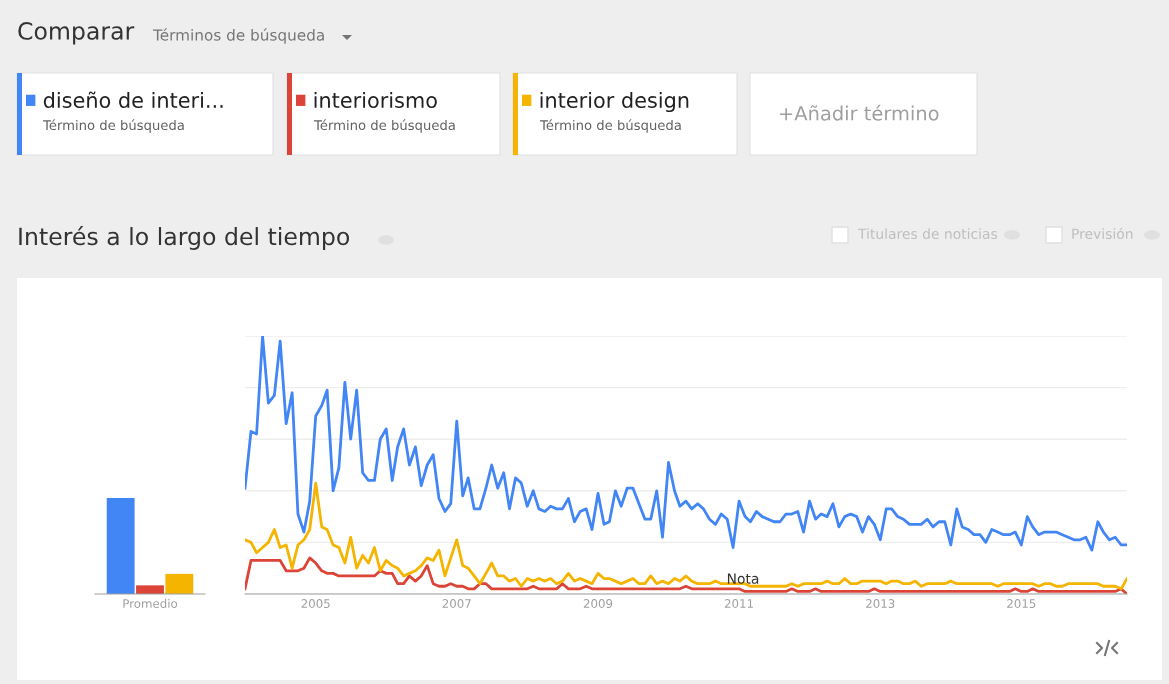  Describe the element at coordinates (456, 603) in the screenshot. I see `x-tick-label: 2007` at that location.